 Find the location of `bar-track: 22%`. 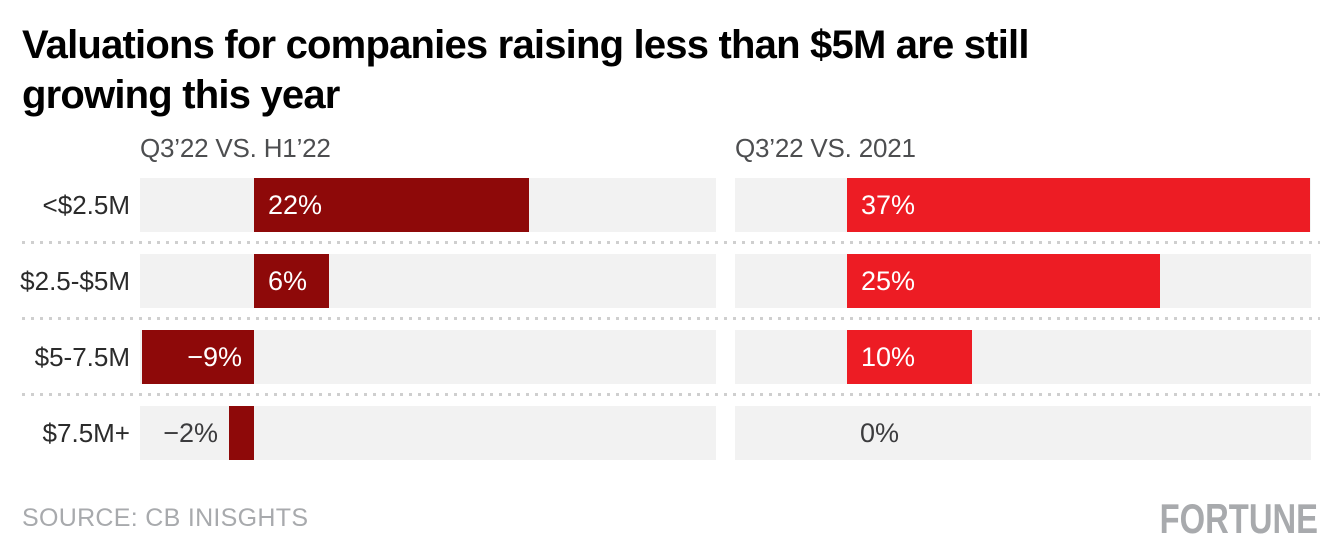

bar-track: 22% is located at coordinates (428, 205).